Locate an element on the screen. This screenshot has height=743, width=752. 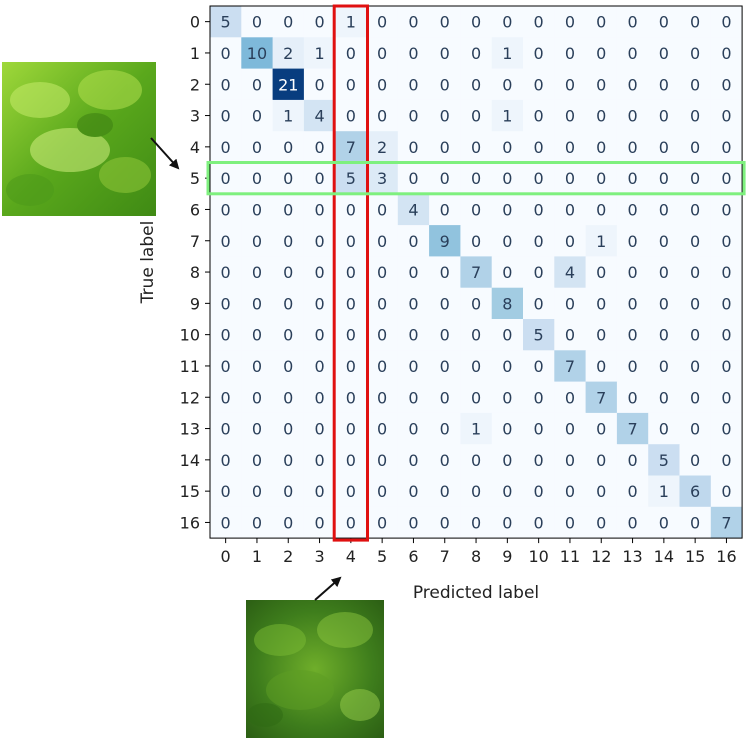
cell-value: 5 is located at coordinates (539, 335).